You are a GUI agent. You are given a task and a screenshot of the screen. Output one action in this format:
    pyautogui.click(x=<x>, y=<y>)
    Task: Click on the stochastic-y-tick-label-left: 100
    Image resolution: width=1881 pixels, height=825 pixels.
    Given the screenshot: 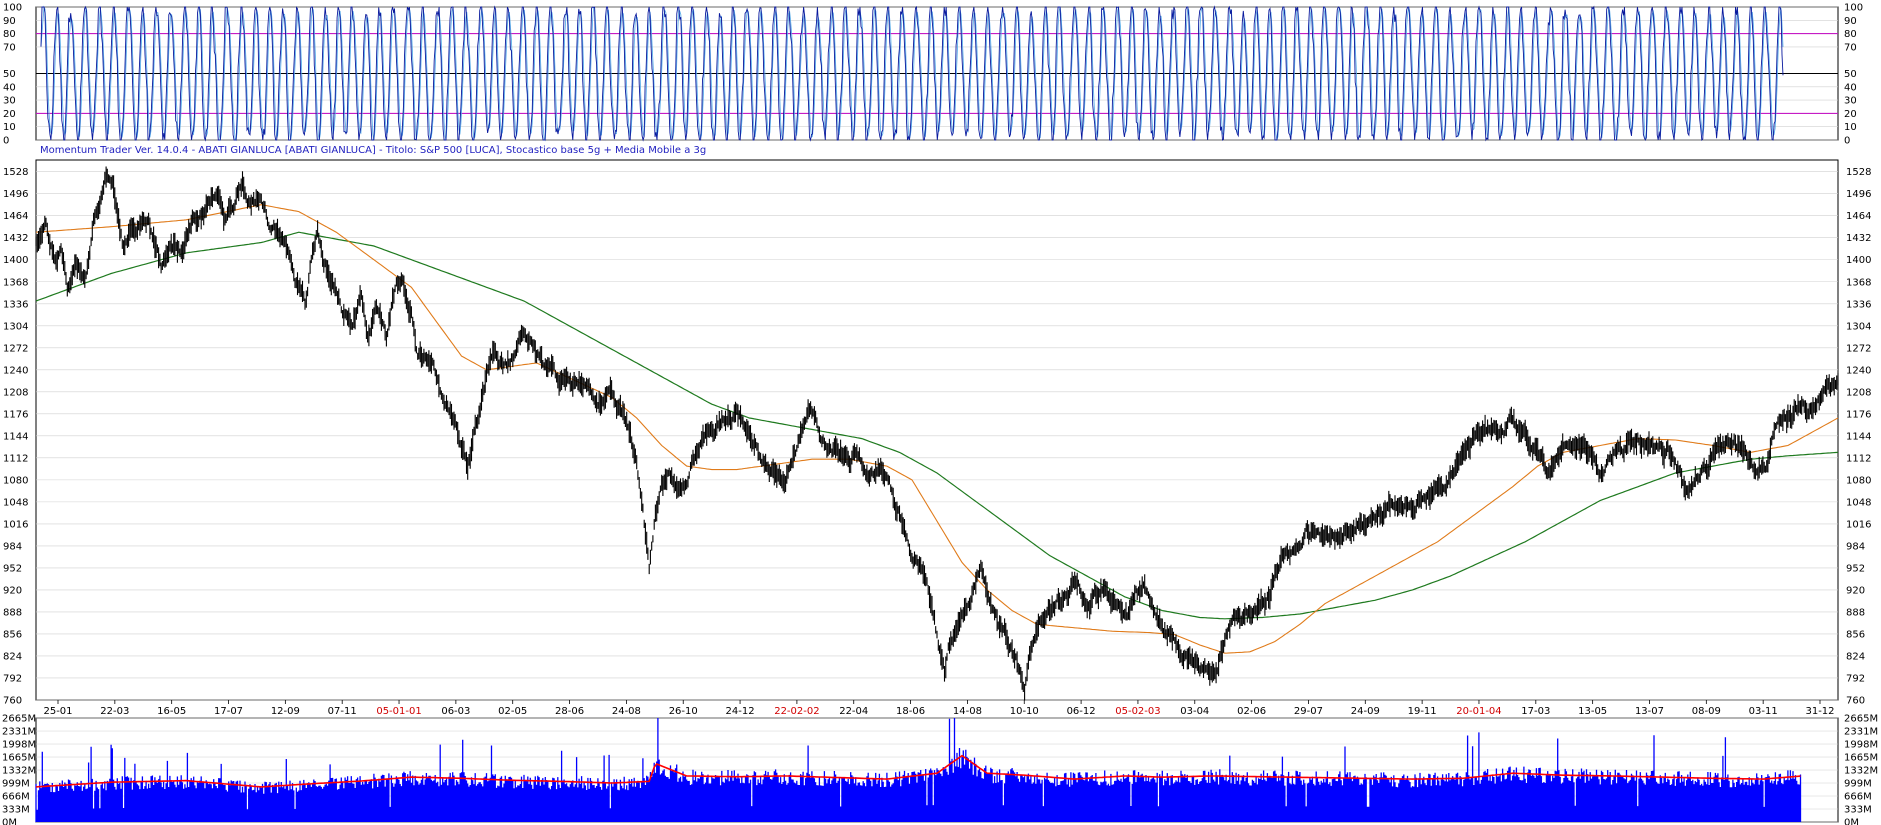 What is the action you would take?
    pyautogui.click(x=12, y=8)
    